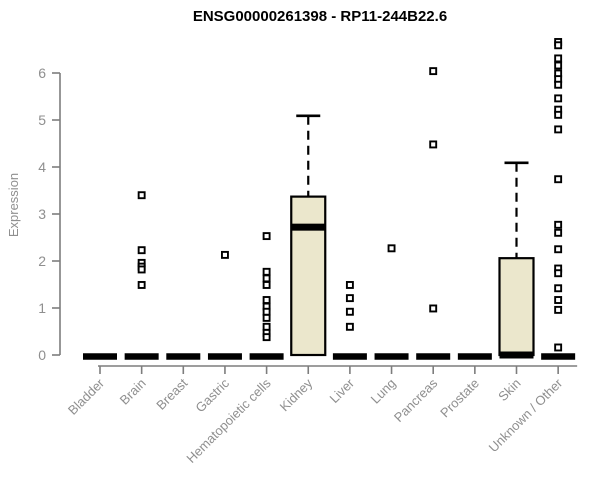 The height and width of the screenshot is (500, 600). What do you see at coordinates (320, 16) in the screenshot?
I see `chart-title: ENSG00000261398 - RP11-244B22.6` at bounding box center [320, 16].